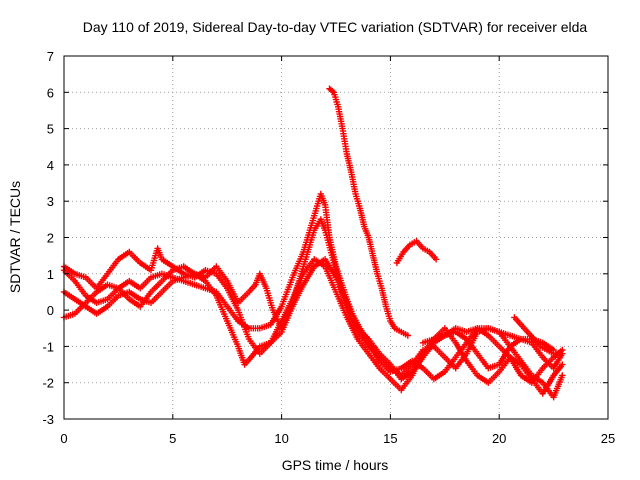 The width and height of the screenshot is (640, 480). What do you see at coordinates (50, 92) in the screenshot?
I see `y-tick-label: 6` at bounding box center [50, 92].